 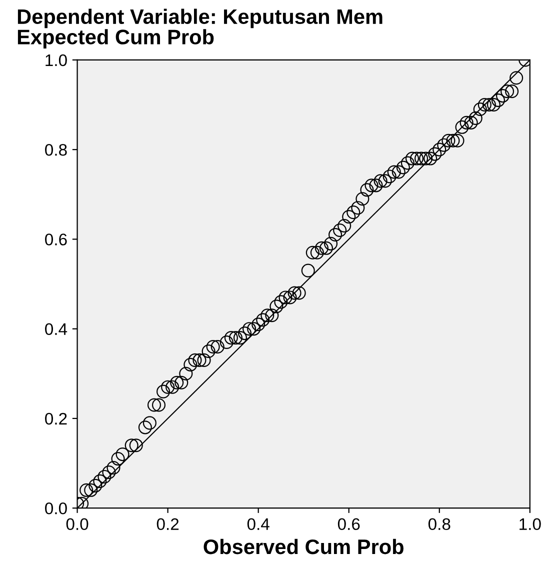 I want to click on y-tick-label: 0.8, so click(x=56, y=150).